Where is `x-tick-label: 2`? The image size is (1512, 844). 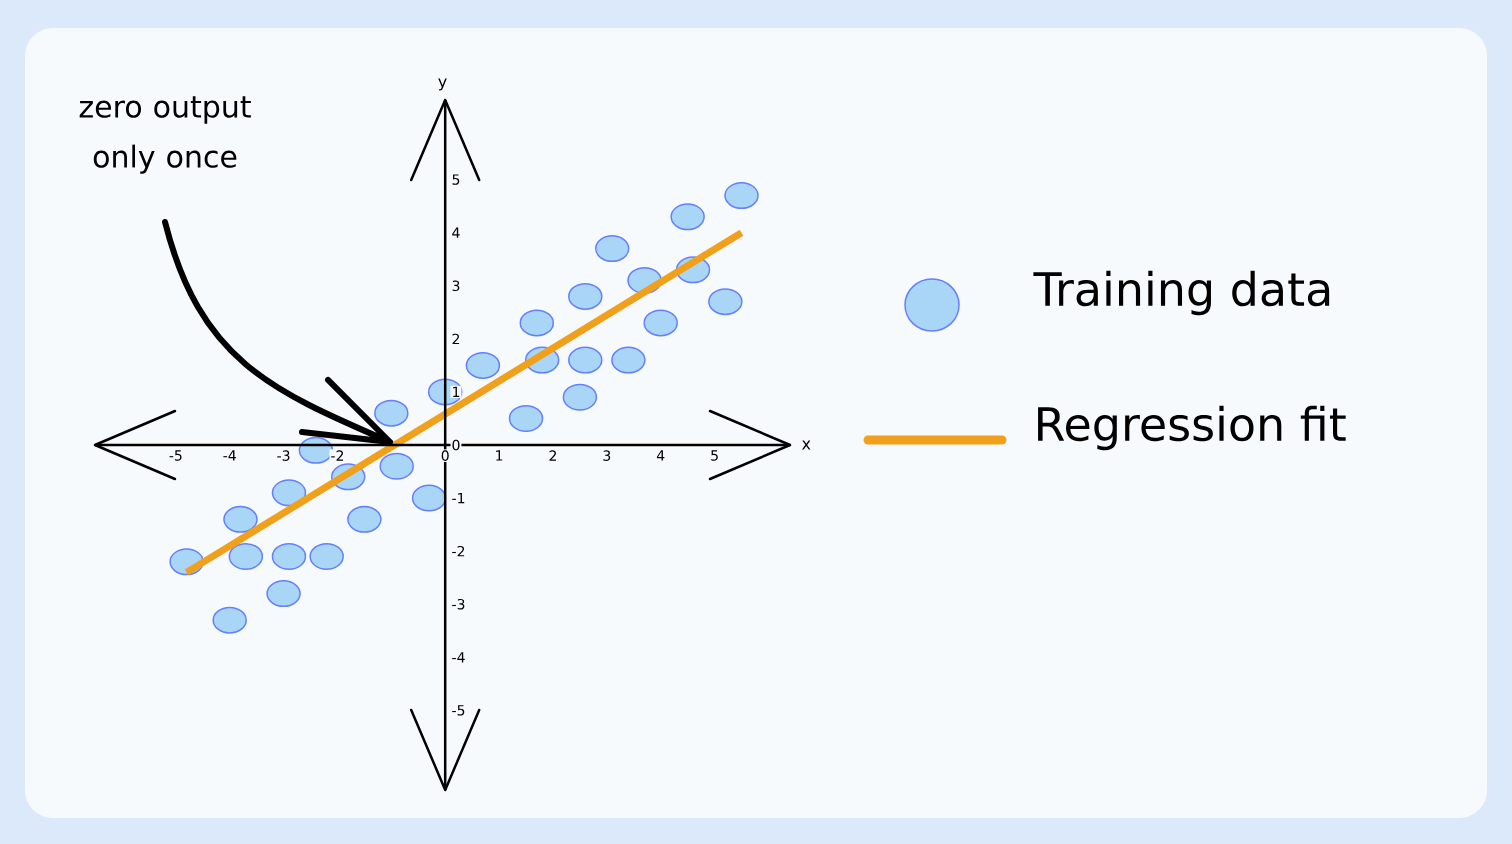
x-tick-label: 2 is located at coordinates (553, 455).